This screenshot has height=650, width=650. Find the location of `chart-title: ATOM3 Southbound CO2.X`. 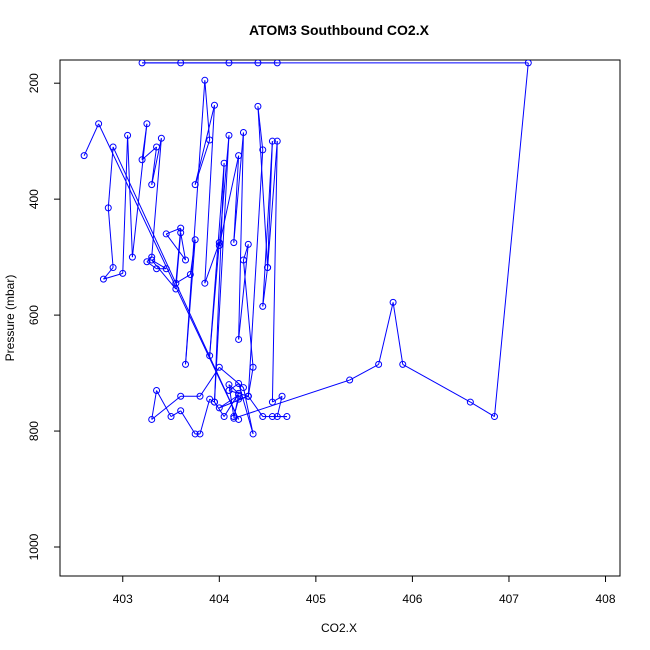

chart-title: ATOM3 Southbound CO2.X is located at coordinates (339, 30).